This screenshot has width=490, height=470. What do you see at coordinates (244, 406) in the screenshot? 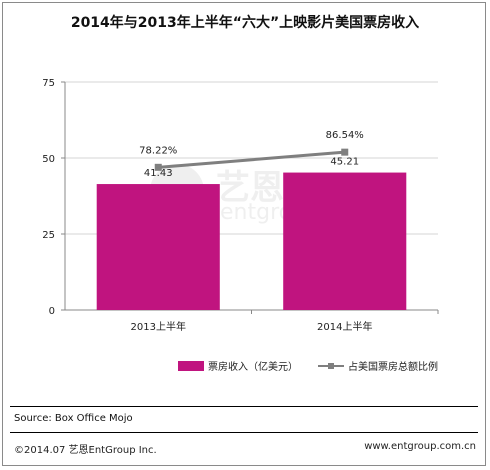
I see `divider-top` at bounding box center [244, 406].